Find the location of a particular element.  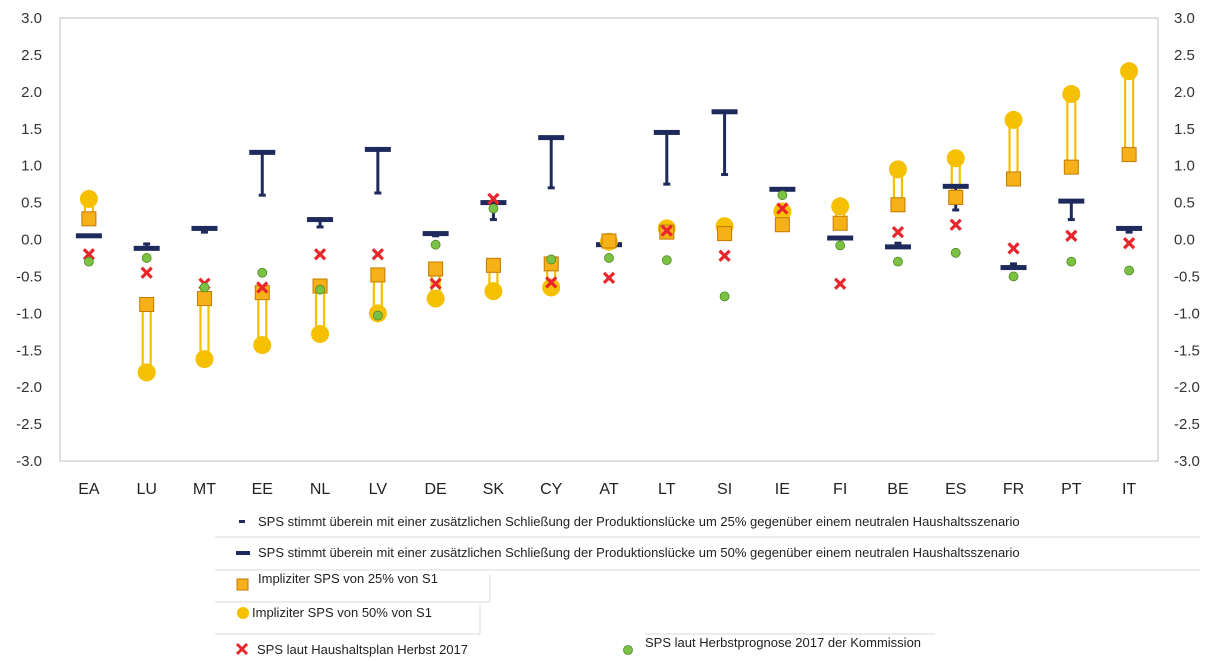

x-category-label: AT is located at coordinates (608, 489).